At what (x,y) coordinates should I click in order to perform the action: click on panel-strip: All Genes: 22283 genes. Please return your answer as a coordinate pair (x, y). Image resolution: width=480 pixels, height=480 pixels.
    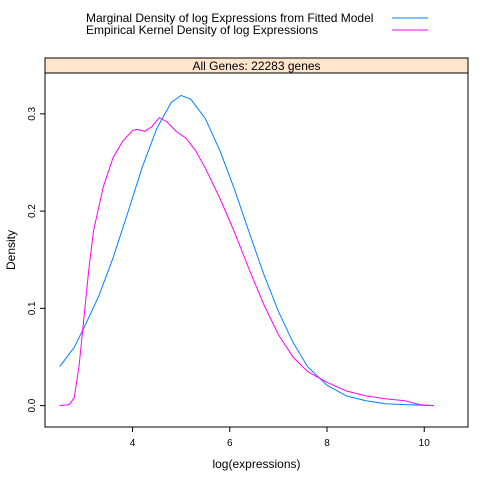
    Looking at the image, I should click on (256, 65).